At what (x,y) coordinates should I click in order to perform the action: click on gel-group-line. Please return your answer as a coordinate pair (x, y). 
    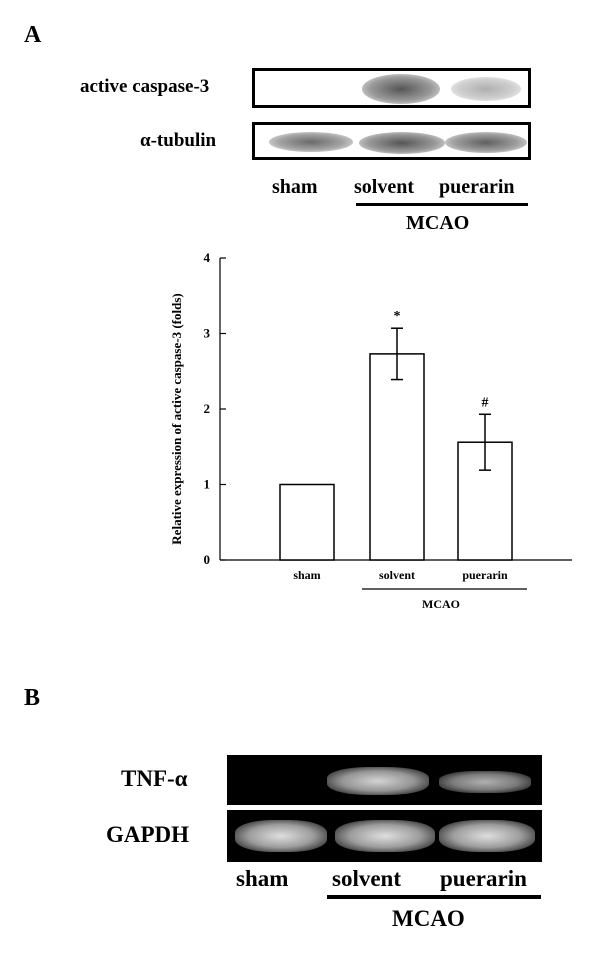
    Looking at the image, I should click on (434, 897).